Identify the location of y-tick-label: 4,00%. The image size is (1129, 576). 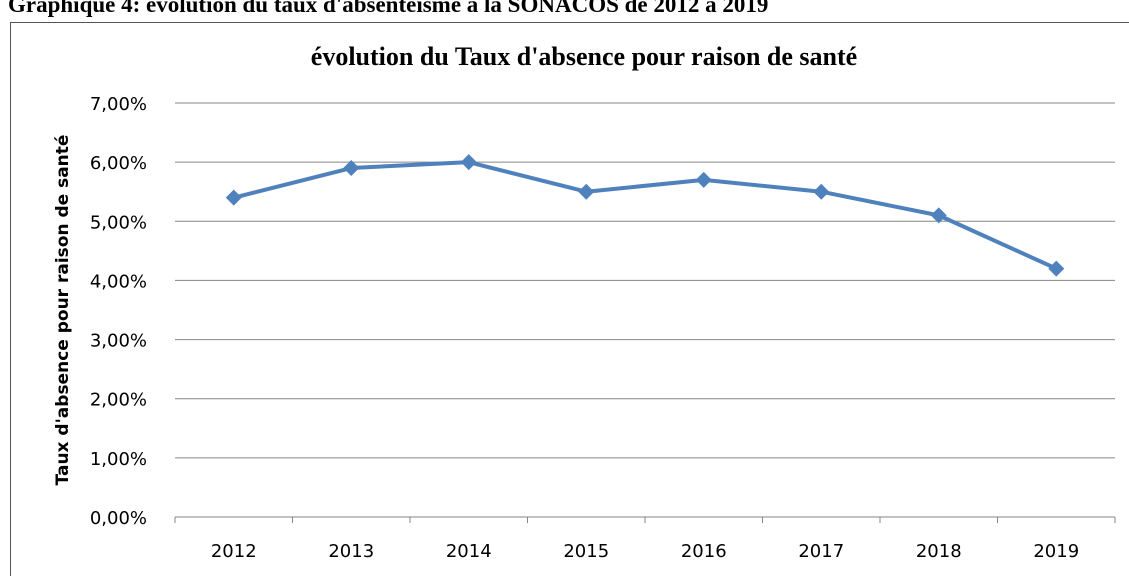
(118, 281).